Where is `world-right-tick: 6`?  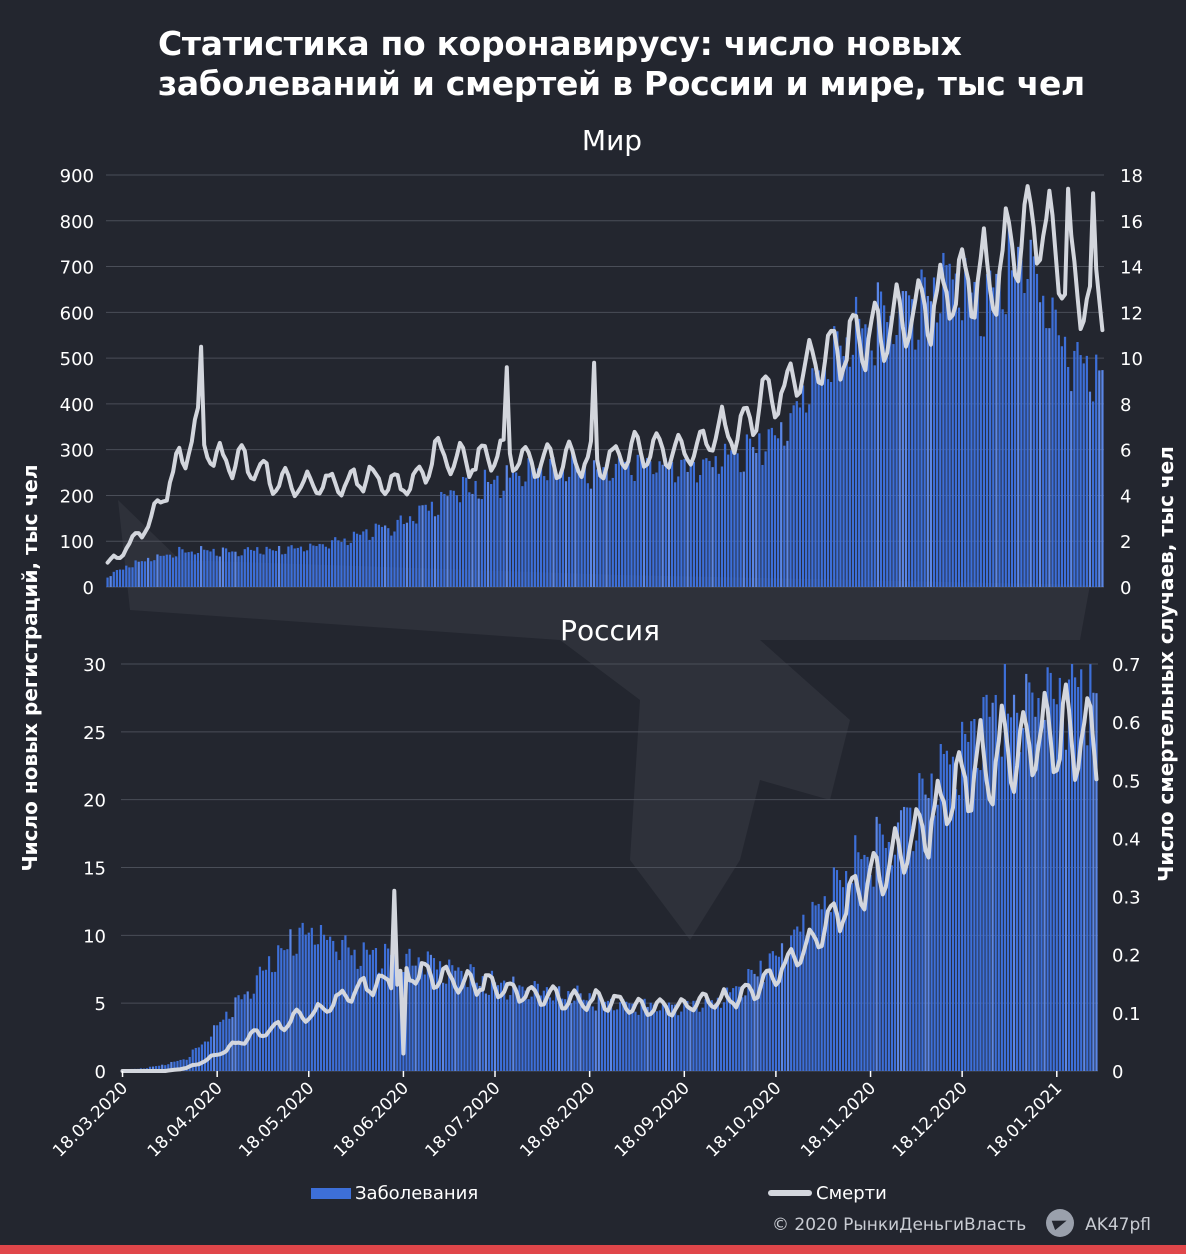
world-right-tick: 6 is located at coordinates (1125, 451).